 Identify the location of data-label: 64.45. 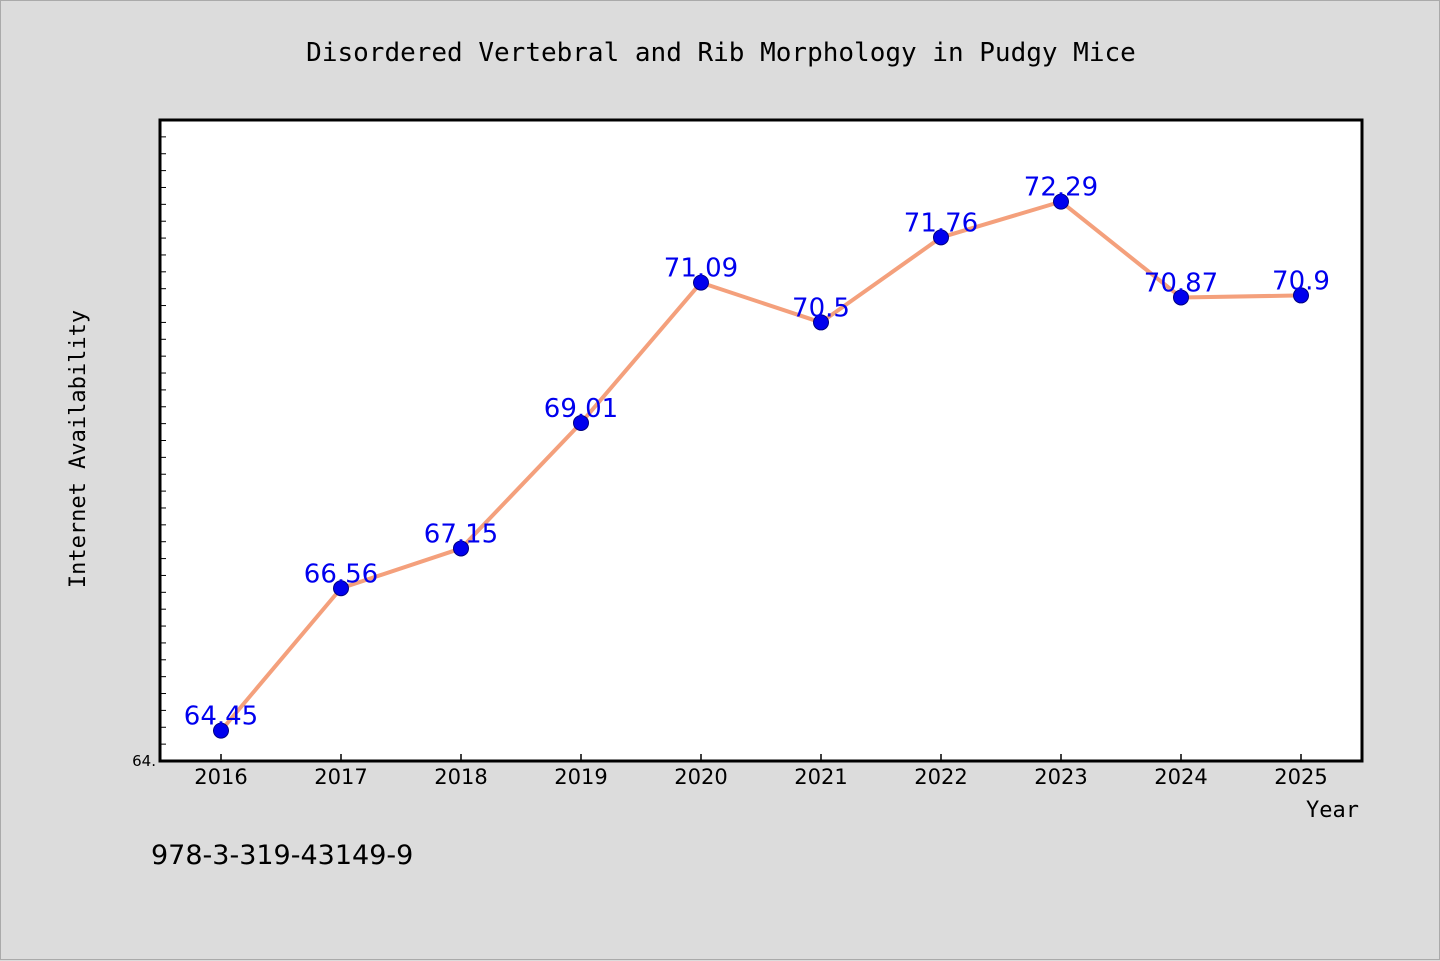
(221, 717).